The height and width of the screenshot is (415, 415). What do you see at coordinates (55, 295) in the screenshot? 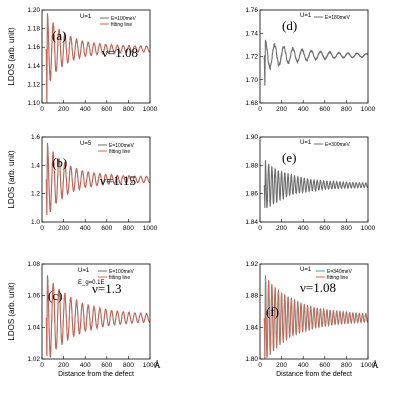
I see `panel-label: (c)` at bounding box center [55, 295].